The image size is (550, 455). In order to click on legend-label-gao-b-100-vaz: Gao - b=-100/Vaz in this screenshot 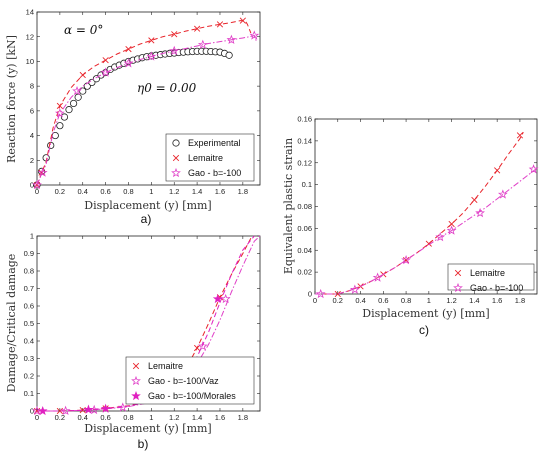, I will do `click(183, 381)`.